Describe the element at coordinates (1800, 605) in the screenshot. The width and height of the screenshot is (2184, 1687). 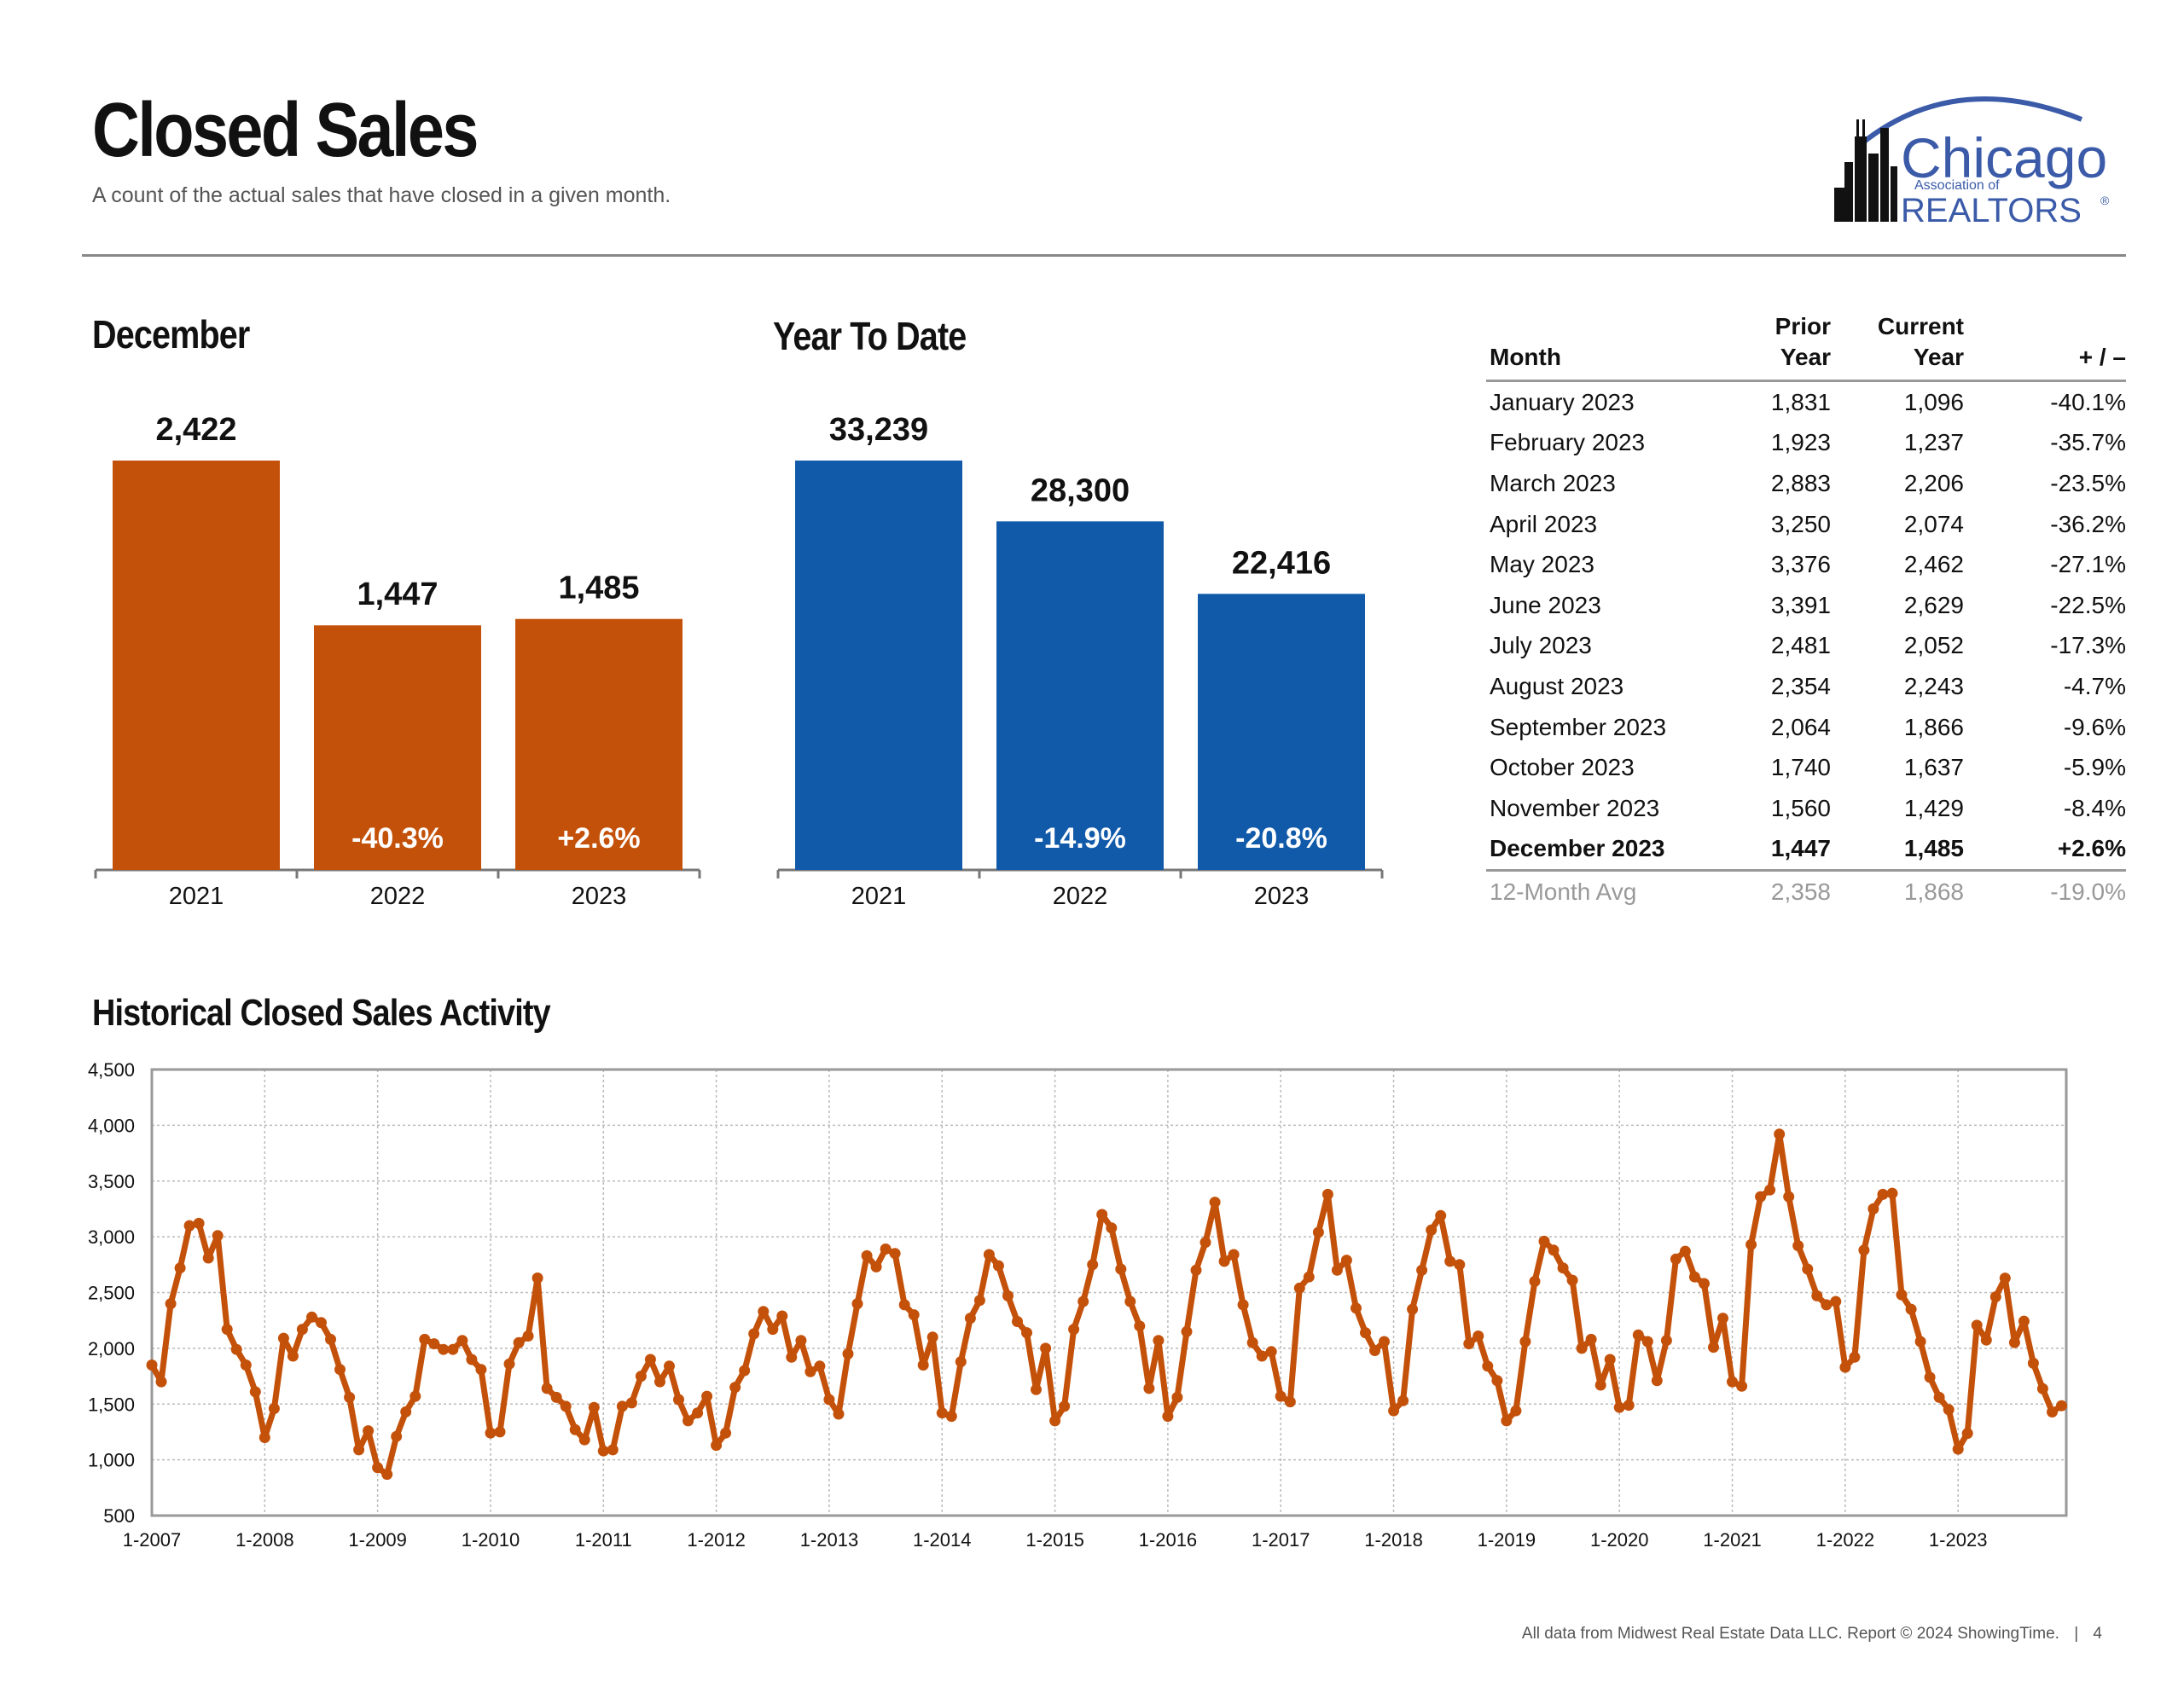
I see `cell-prior: 3,391` at that location.